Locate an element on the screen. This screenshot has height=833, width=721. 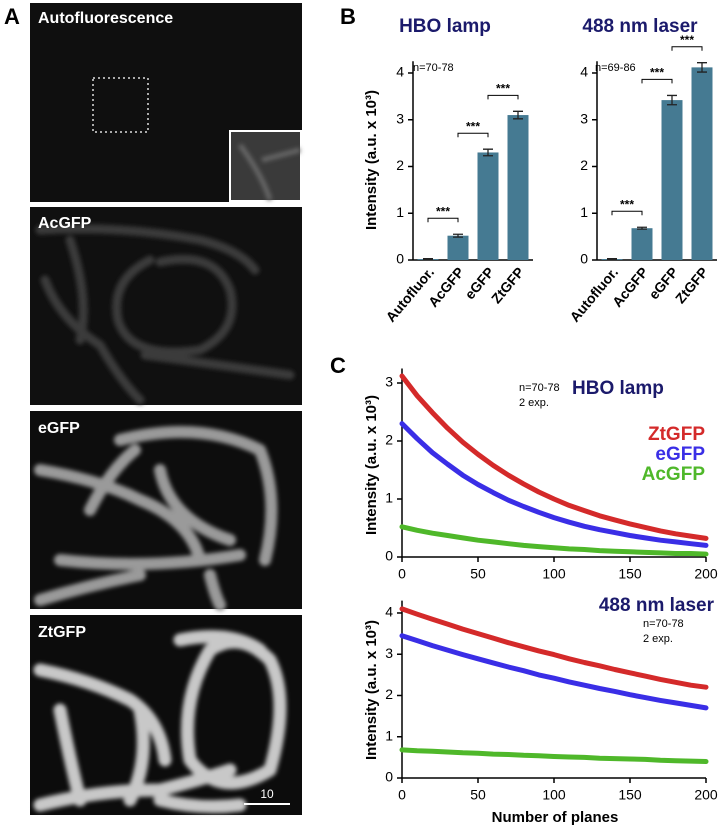
panel-label: B is located at coordinates (348, 16).